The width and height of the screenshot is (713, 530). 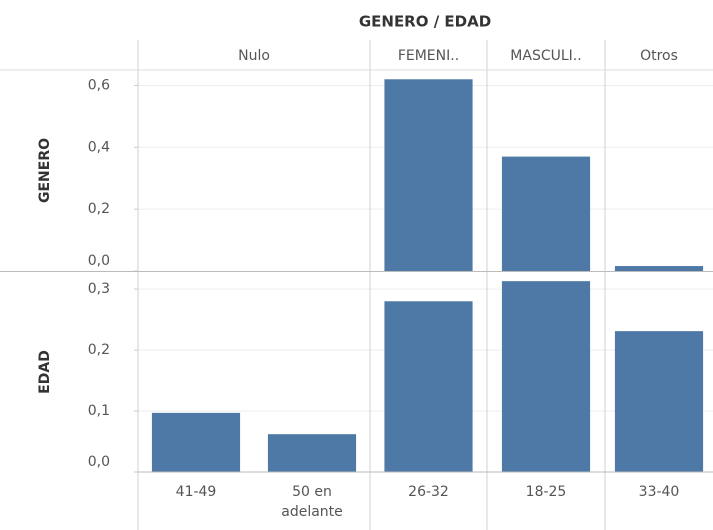 I want to click on chart-title: GENERO / EDAD, so click(x=425, y=22).